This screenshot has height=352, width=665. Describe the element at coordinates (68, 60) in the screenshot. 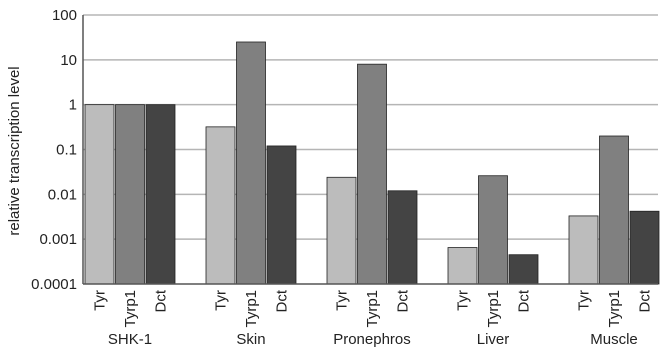

I see `y-tick-label: 10` at that location.